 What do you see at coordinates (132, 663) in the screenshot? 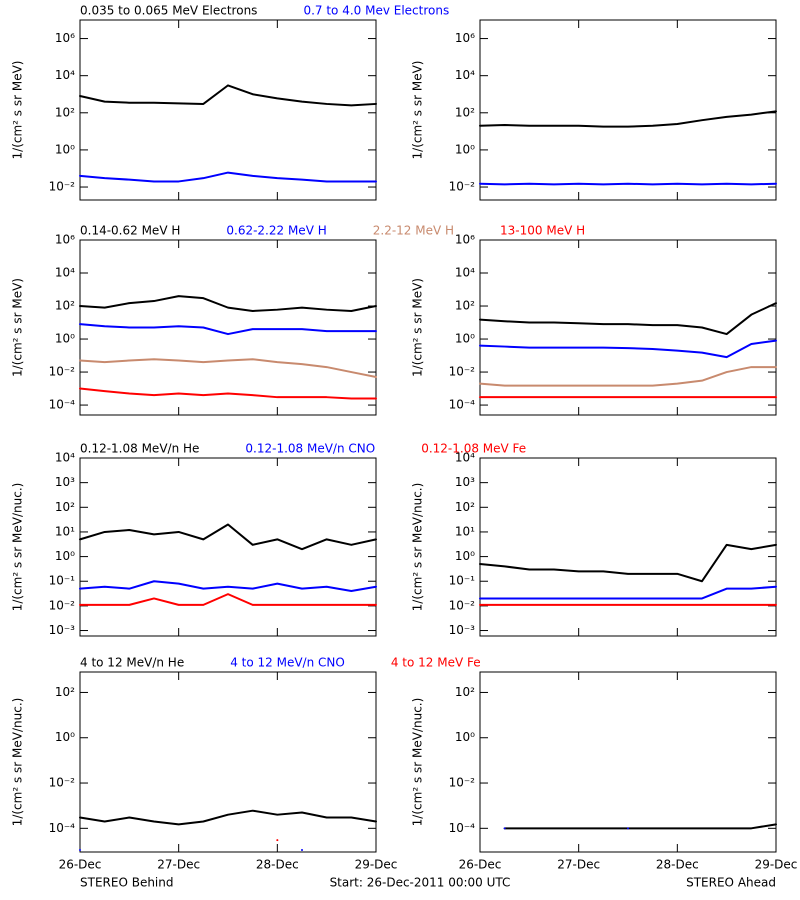
I see `legend-label: 4 to 12 MeV/n He` at bounding box center [132, 663].